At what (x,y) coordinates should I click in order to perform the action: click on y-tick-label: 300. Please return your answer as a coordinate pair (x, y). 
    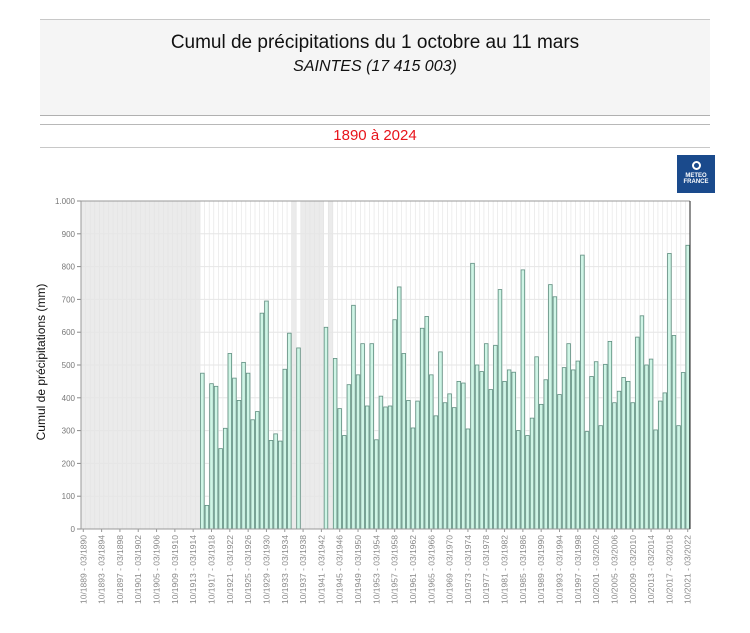
    Looking at the image, I should click on (69, 431).